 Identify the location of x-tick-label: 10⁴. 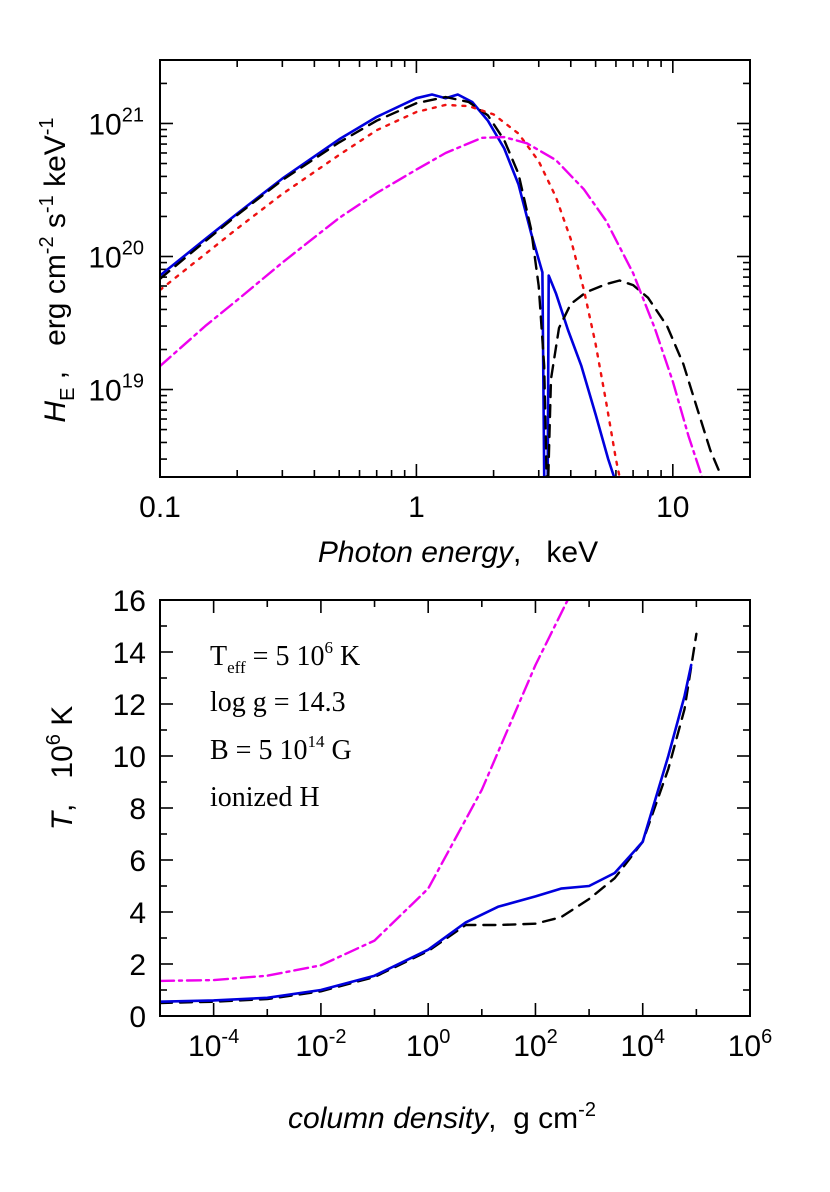
(642, 1044).